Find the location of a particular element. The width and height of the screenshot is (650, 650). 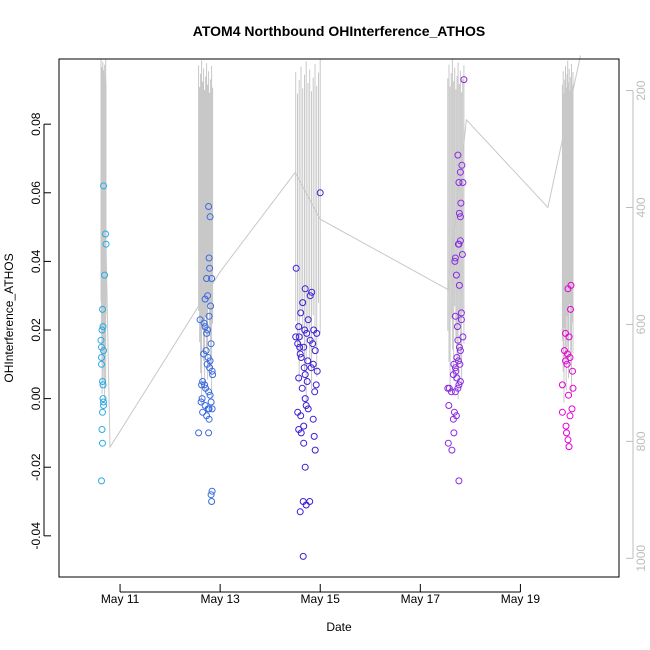

y-tick-label: 0.00 is located at coordinates (36, 399).